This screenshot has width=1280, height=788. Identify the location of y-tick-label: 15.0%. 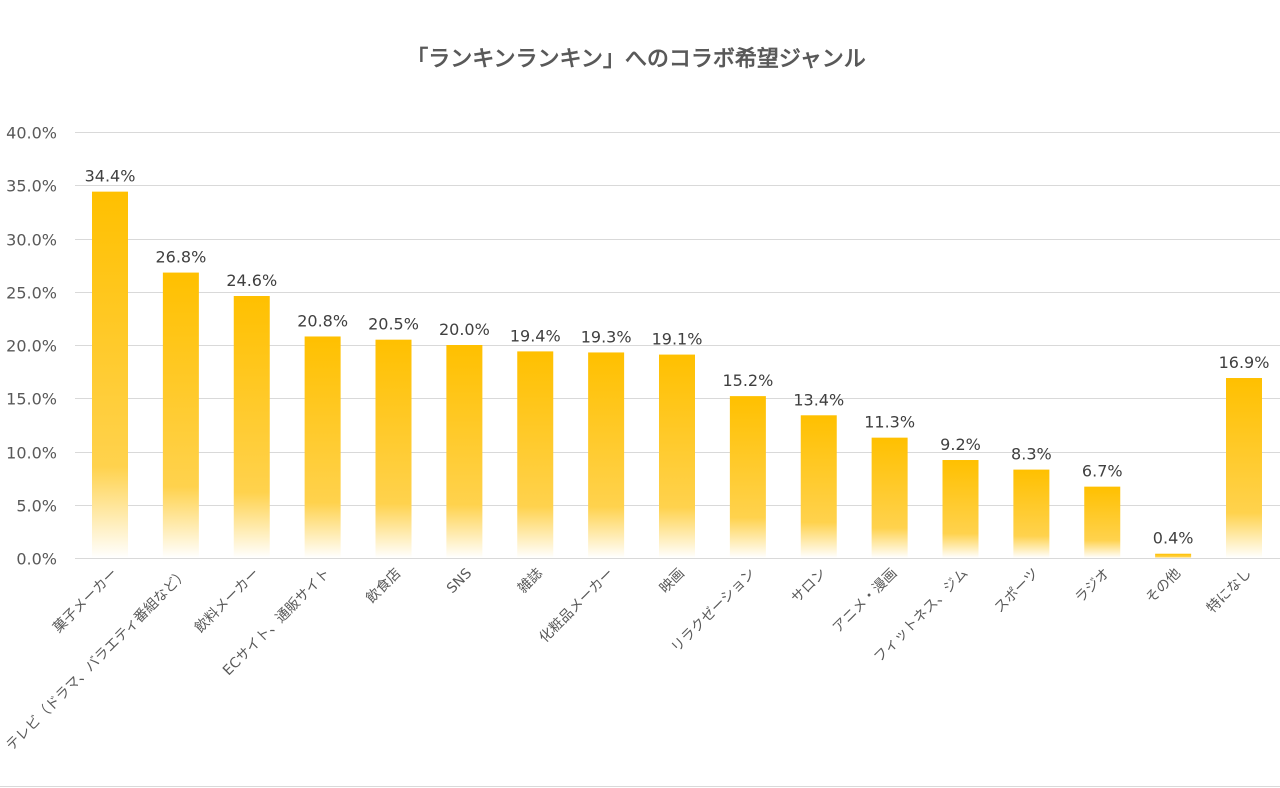
(31, 399).